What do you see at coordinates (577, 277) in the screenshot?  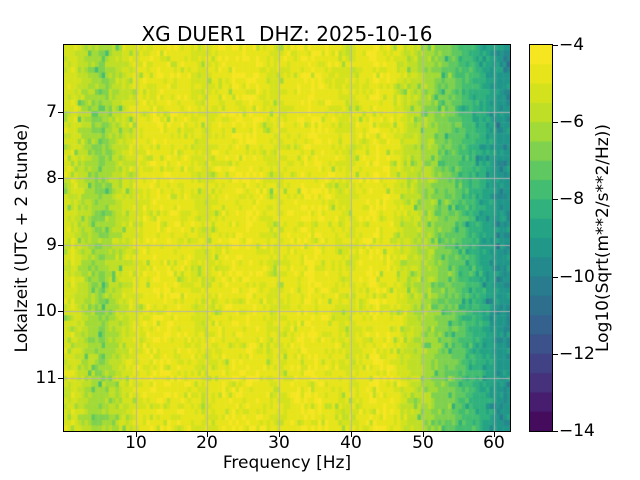 I see `colorbar-tick-label: −10` at bounding box center [577, 277].